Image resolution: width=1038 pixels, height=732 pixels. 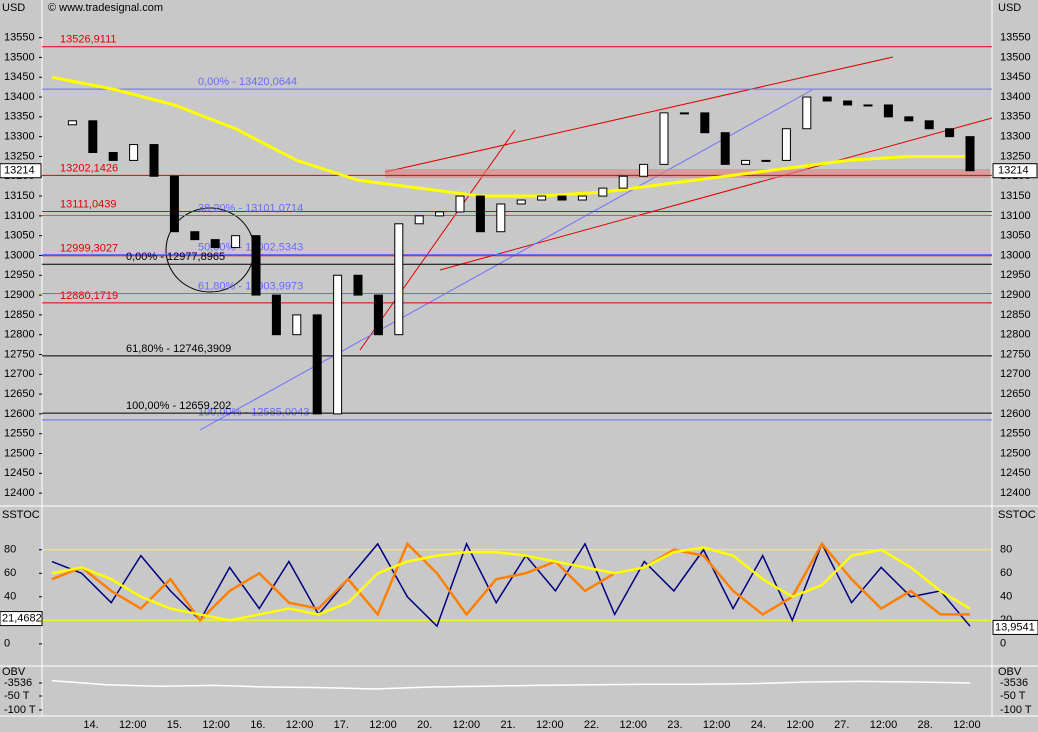 I want to click on x-tick-label: 27., so click(x=841, y=725).